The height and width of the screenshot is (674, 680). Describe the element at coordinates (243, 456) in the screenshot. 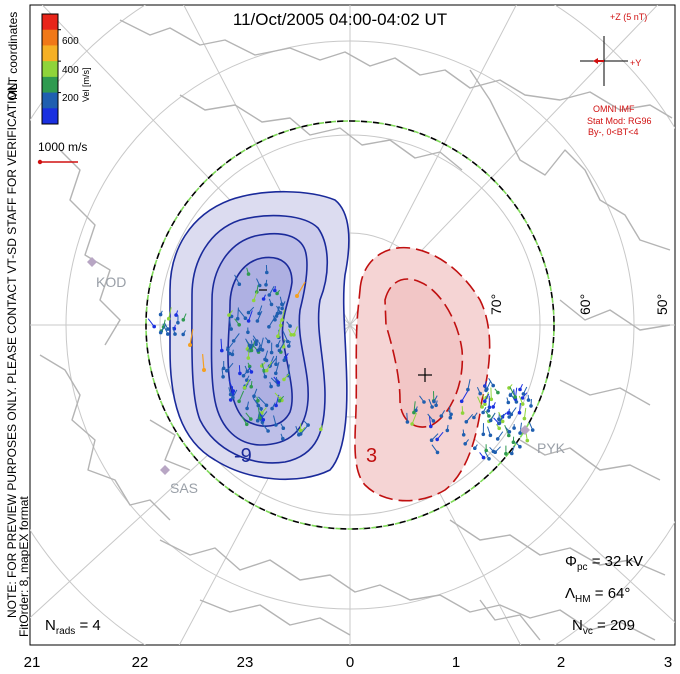

I see `contour-label-negative: -9` at that location.